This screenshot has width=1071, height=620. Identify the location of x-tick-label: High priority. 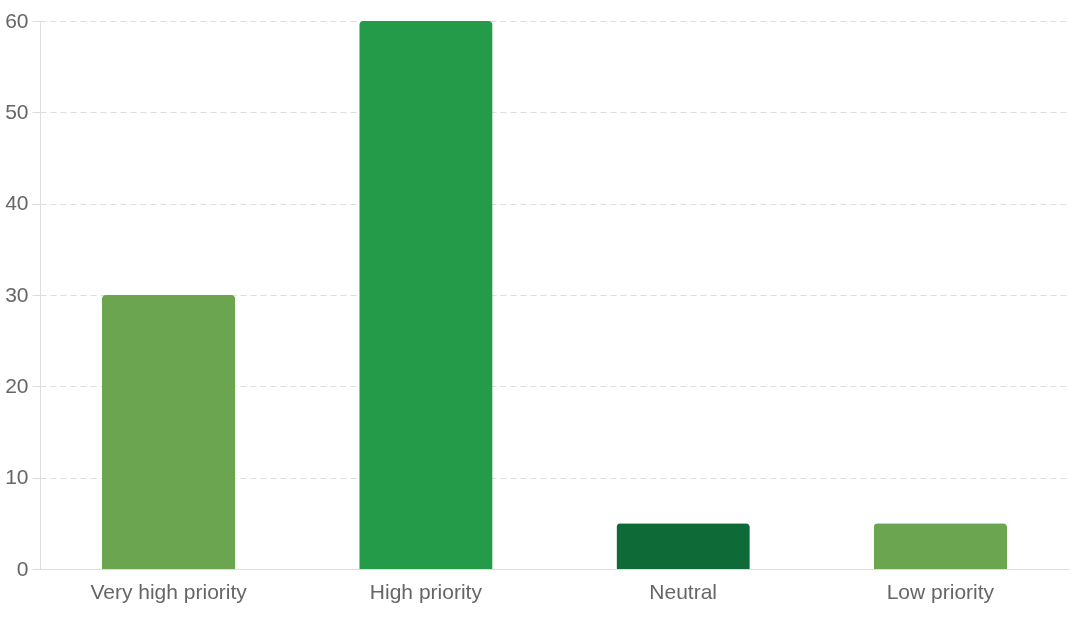
(426, 591).